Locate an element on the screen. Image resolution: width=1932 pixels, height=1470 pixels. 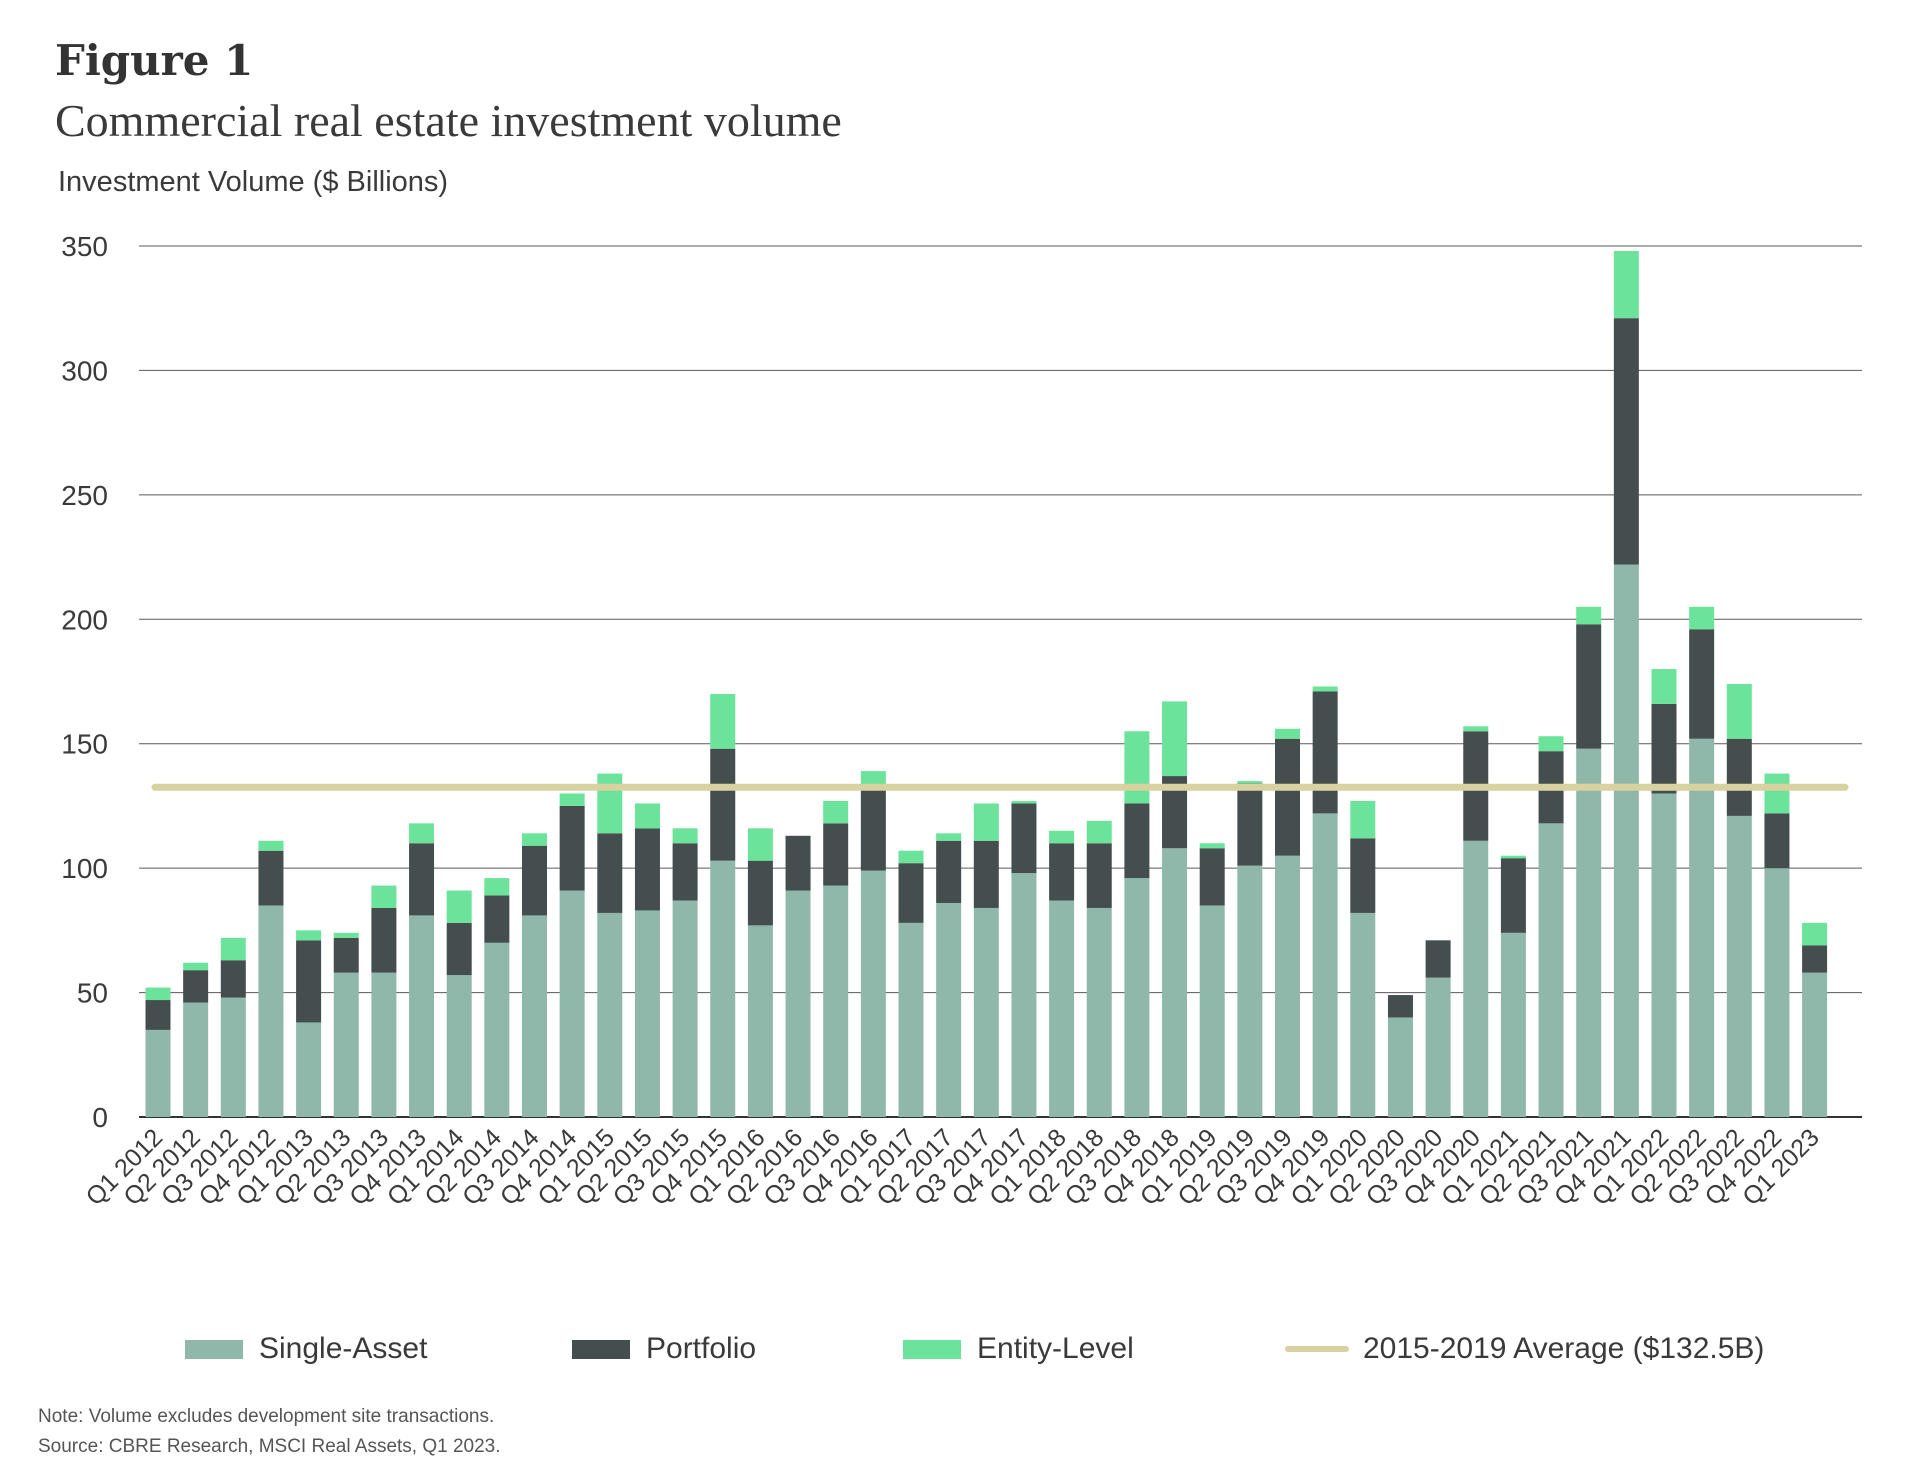
y-tick-label: 0 is located at coordinates (100, 1117).